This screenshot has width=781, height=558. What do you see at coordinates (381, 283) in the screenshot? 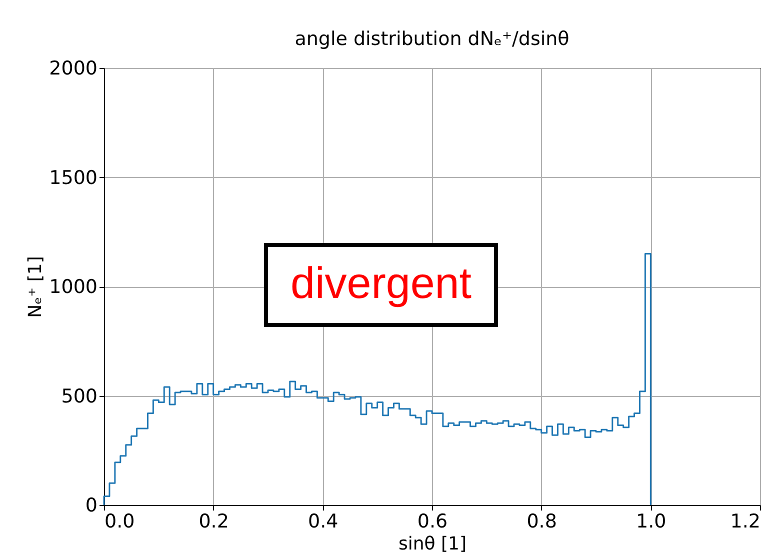
I see `annotation: divergent` at bounding box center [381, 283].